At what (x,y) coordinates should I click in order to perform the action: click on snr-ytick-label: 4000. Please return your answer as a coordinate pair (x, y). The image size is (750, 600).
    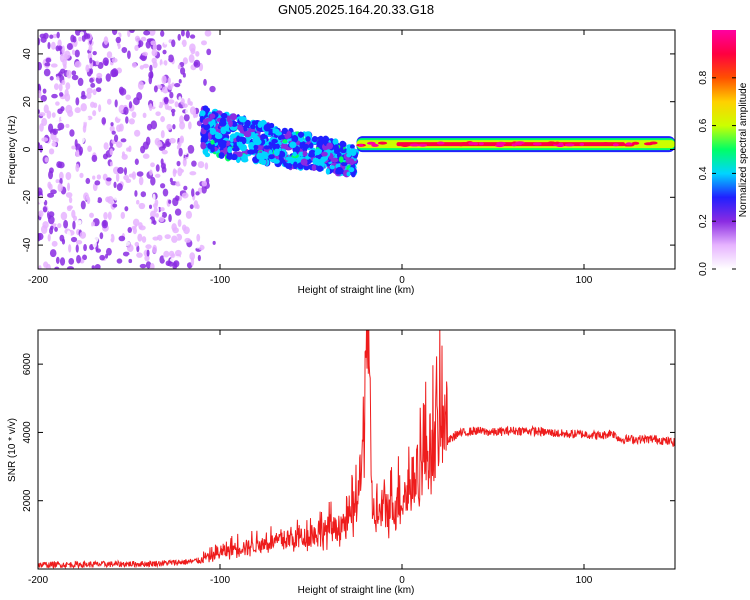
    Looking at the image, I should click on (27, 432).